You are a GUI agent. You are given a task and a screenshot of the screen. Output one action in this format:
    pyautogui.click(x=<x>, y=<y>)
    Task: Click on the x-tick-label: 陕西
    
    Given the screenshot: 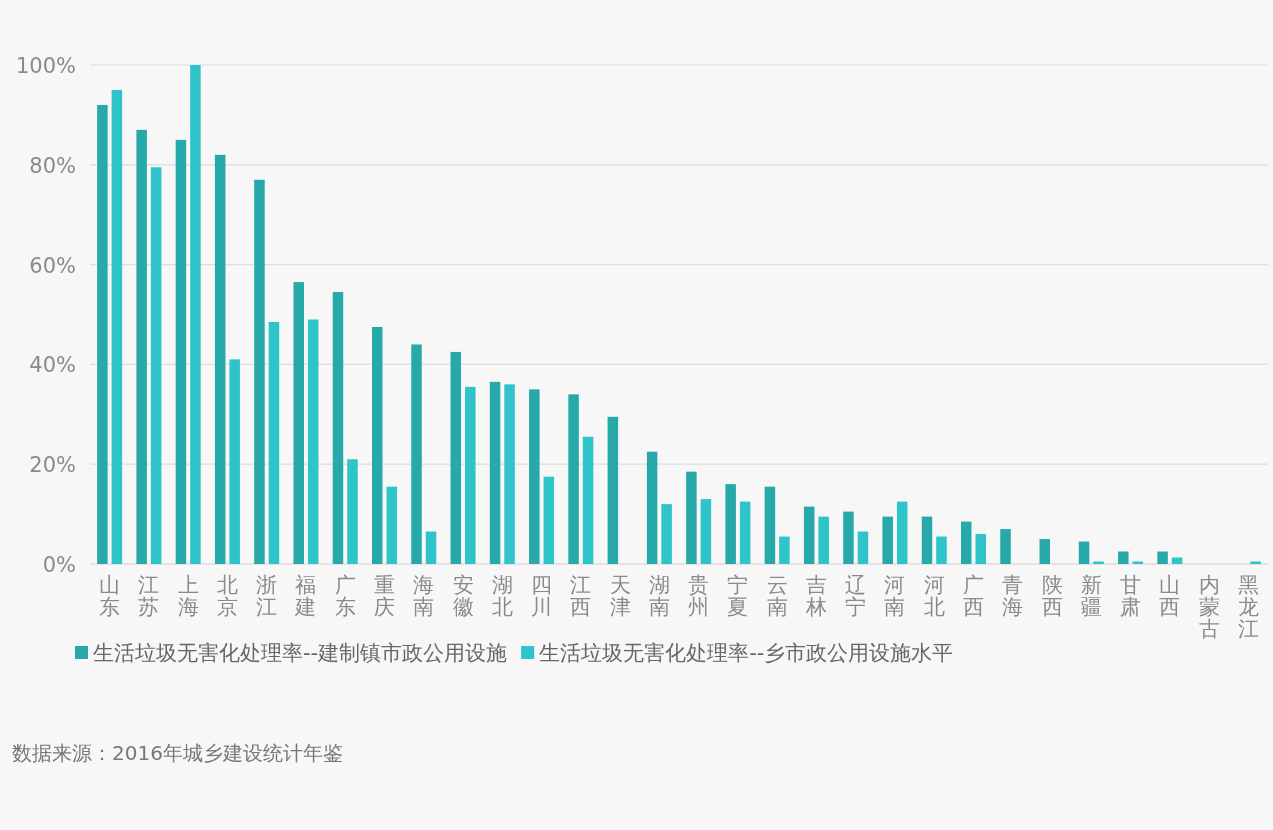 What is the action you would take?
    pyautogui.click(x=1052, y=596)
    